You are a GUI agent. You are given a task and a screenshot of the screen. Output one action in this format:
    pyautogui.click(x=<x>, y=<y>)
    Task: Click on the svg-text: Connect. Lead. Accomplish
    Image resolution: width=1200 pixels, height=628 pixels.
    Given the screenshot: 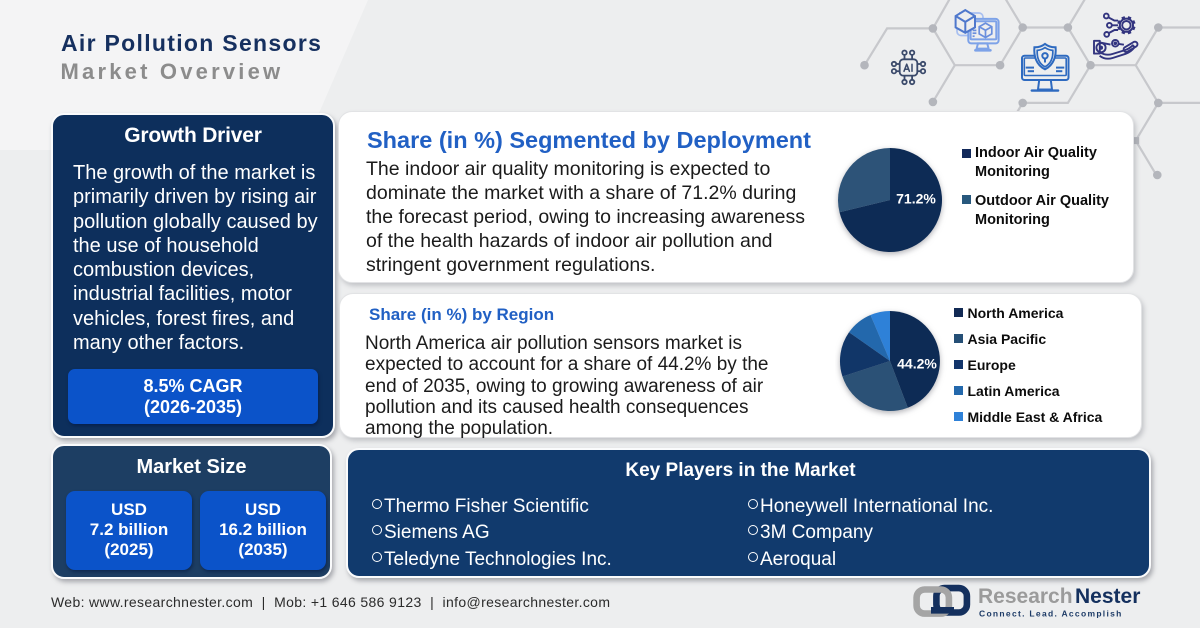 What is the action you would take?
    pyautogui.click(x=1051, y=614)
    